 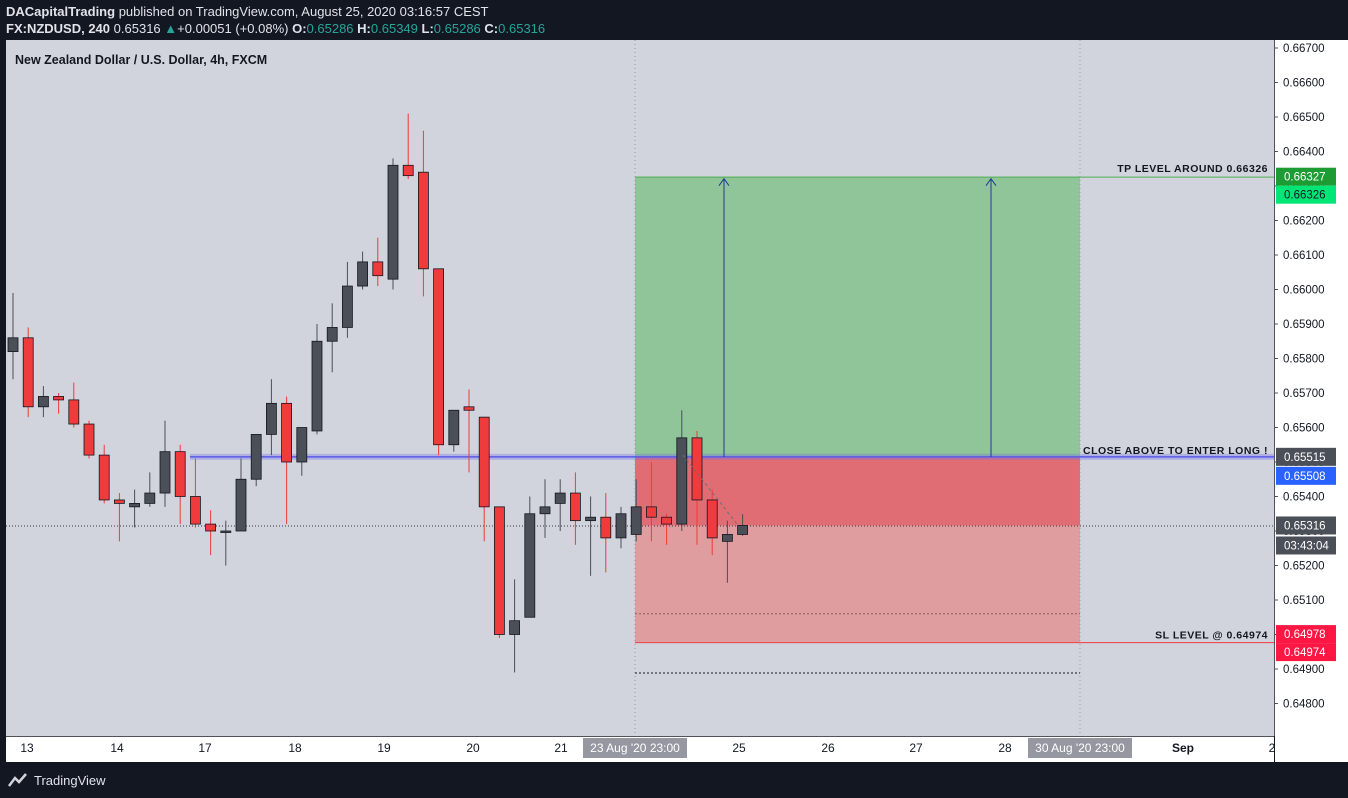 What do you see at coordinates (1304, 84) in the screenshot?
I see `y-tick-label: 0.66600` at bounding box center [1304, 84].